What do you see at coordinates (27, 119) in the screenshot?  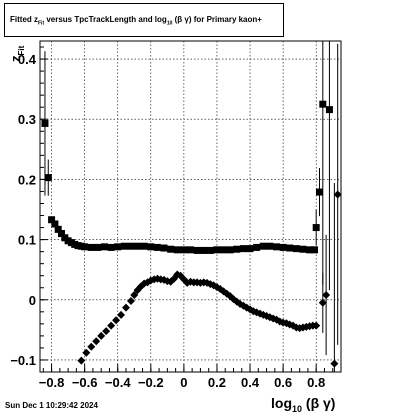 I see `y-tick-label: 0.3` at bounding box center [27, 119].